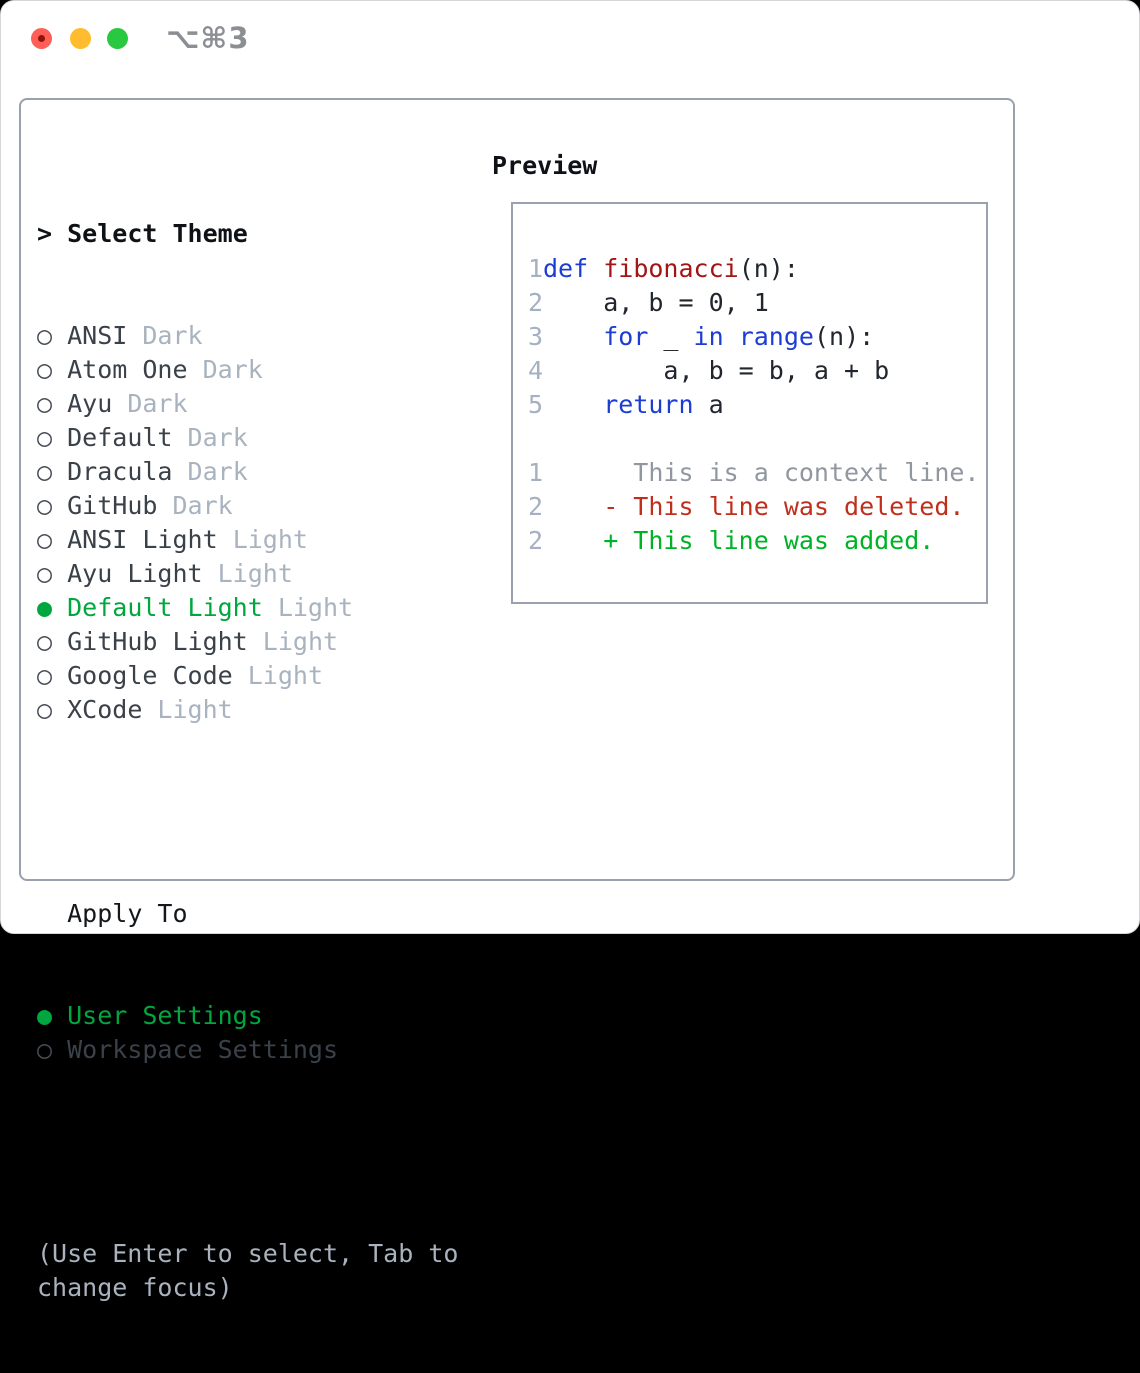 The image size is (1140, 1373). Describe the element at coordinates (142, 675) in the screenshot. I see `option-label: Google Code` at that location.